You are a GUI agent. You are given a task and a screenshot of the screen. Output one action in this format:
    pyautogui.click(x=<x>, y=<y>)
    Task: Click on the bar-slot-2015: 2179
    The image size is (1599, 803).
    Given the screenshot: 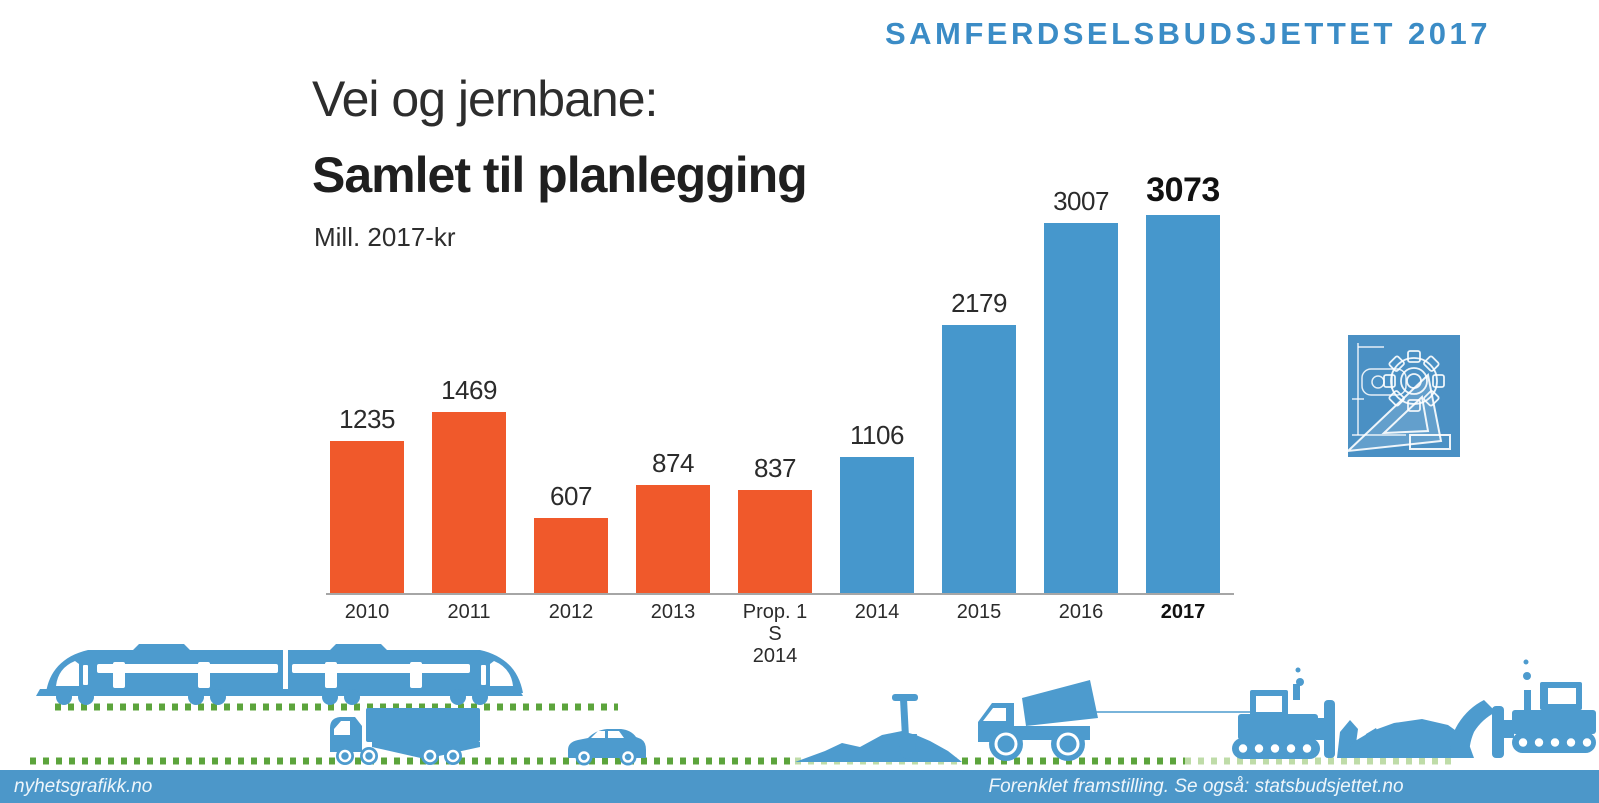 What is the action you would take?
    pyautogui.click(x=979, y=440)
    